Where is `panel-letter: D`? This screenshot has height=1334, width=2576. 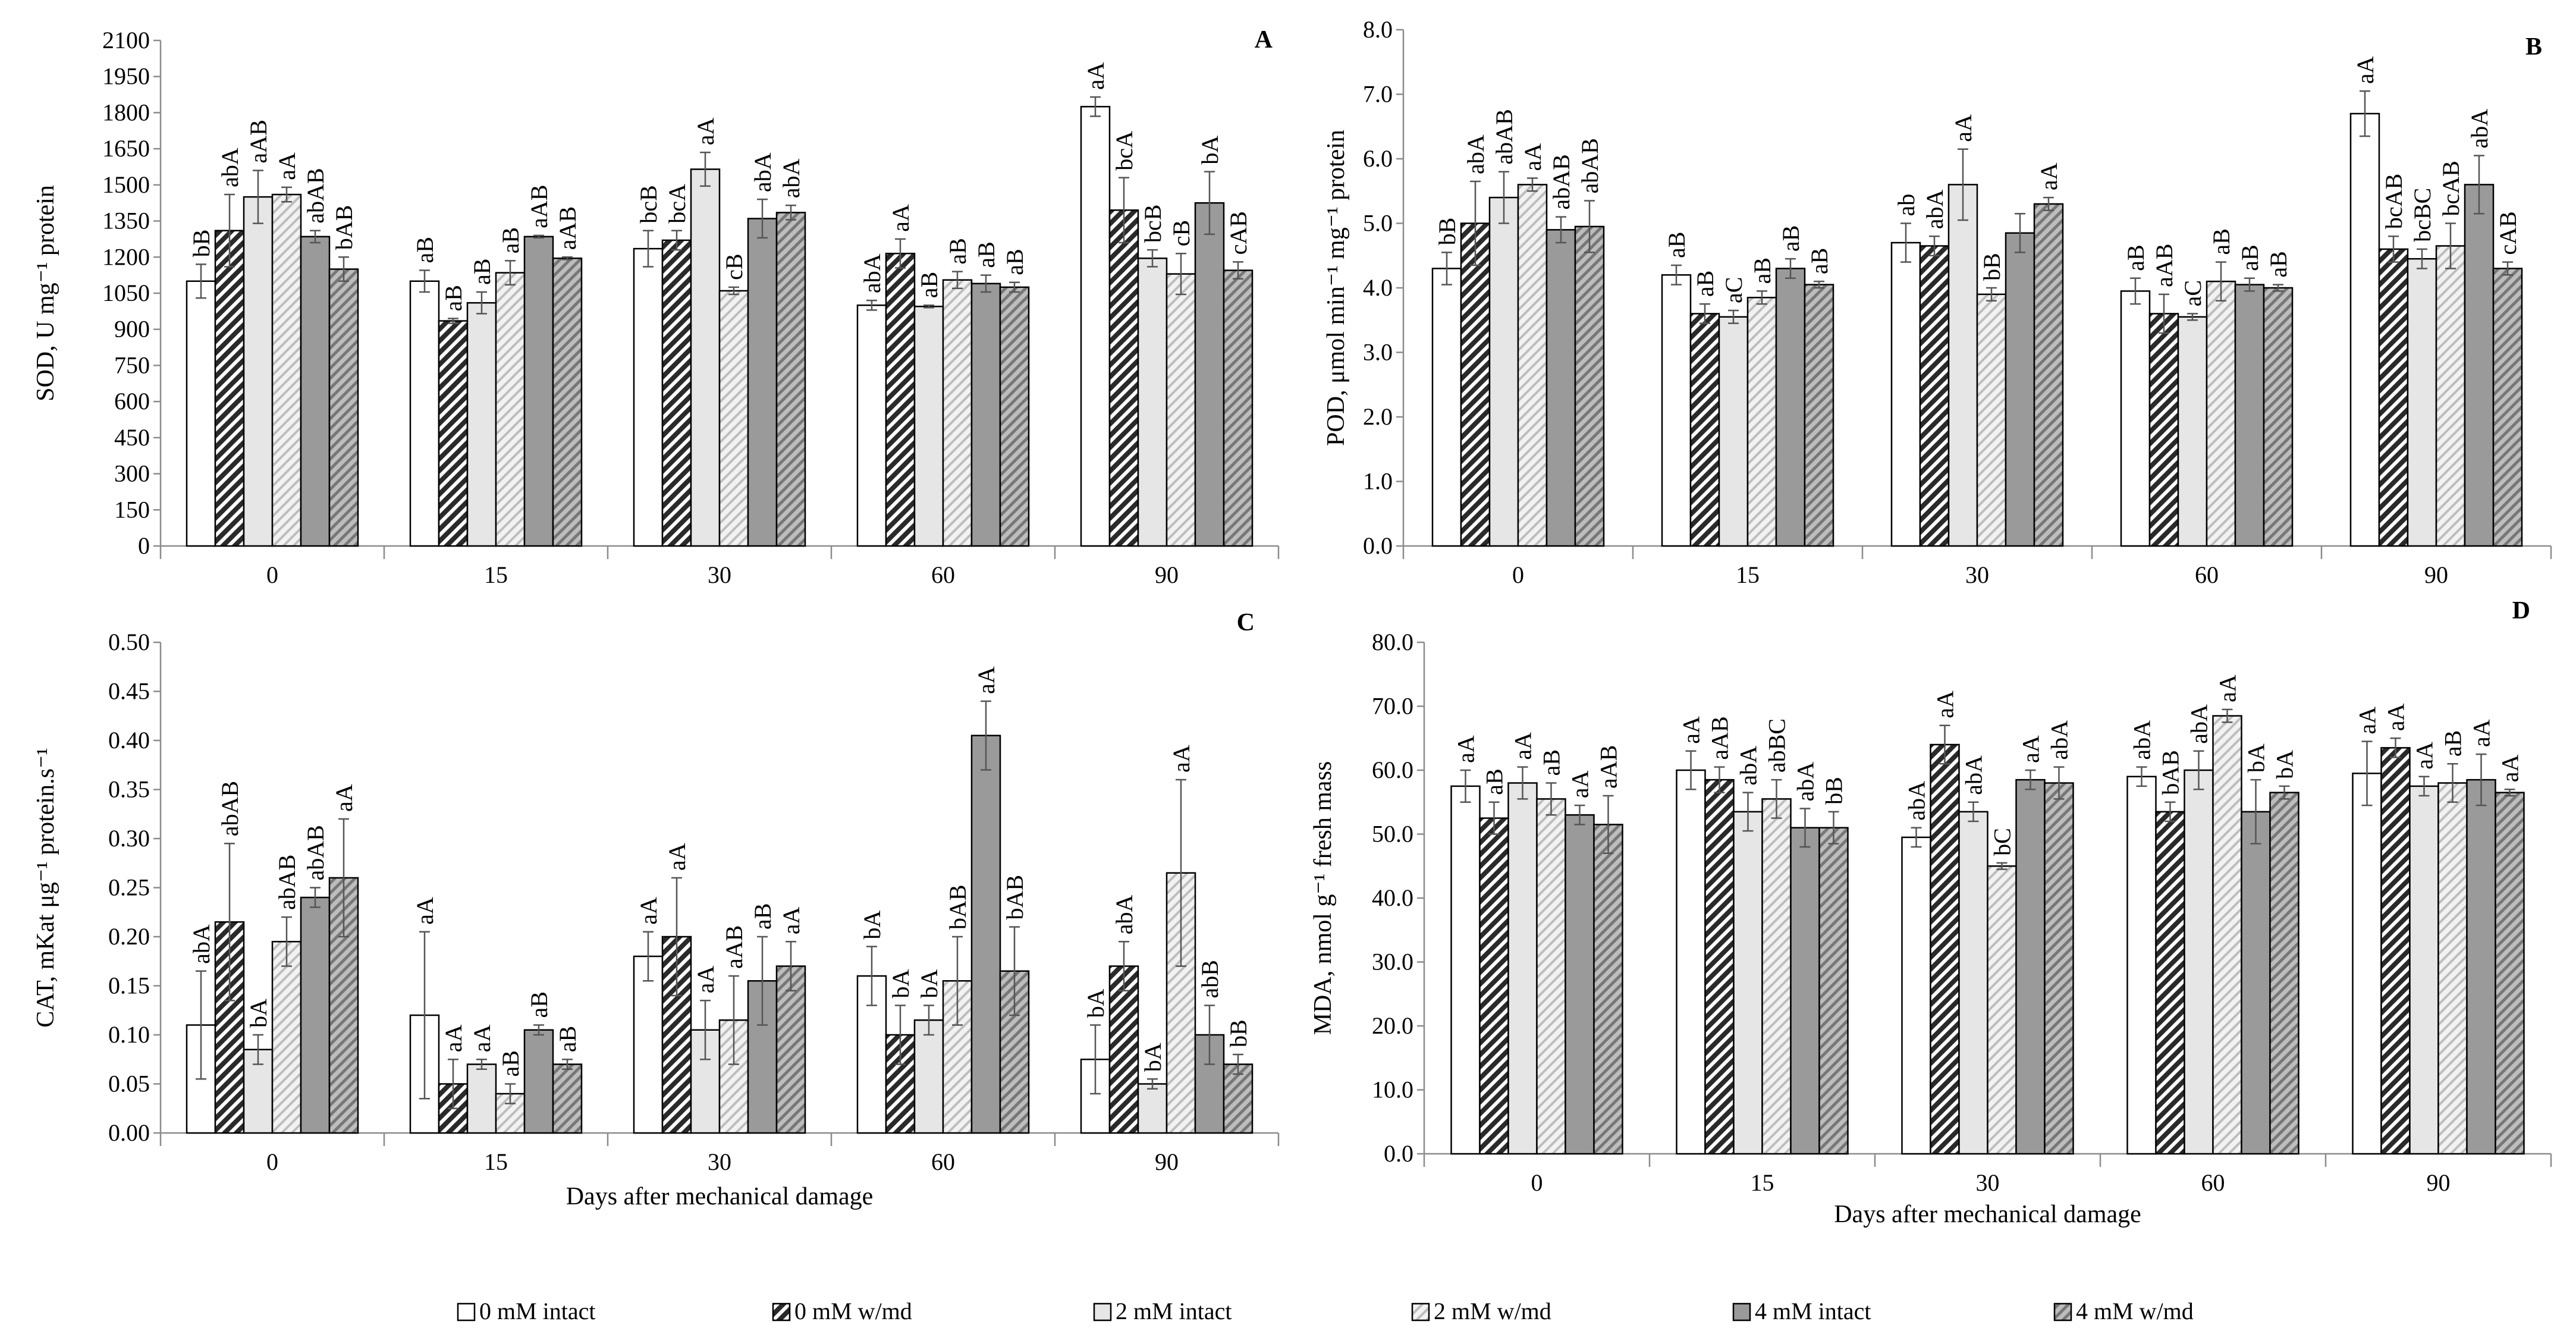
panel-letter: D is located at coordinates (2521, 610).